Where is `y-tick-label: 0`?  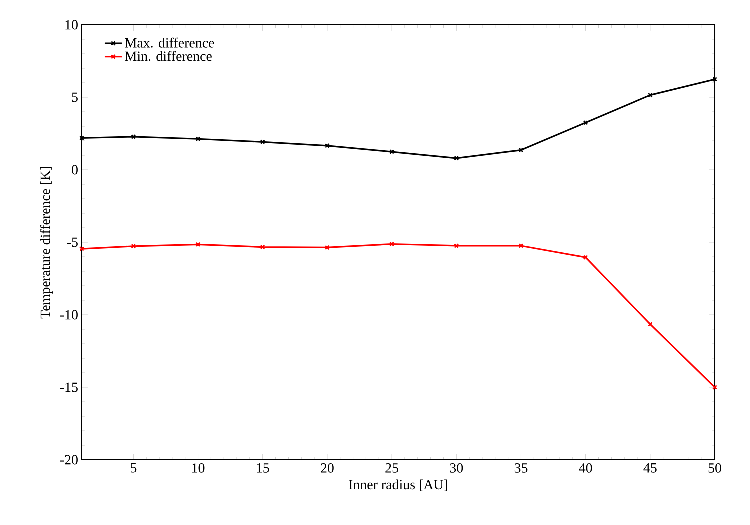
y-tick-label: 0 is located at coordinates (75, 170).